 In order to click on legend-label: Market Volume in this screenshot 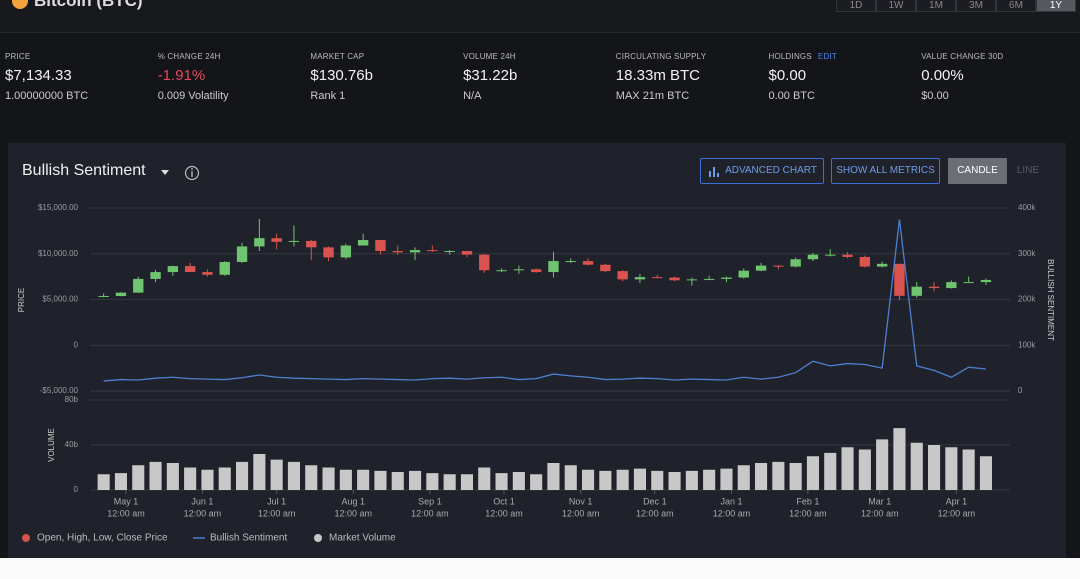, I will do `click(362, 538)`.